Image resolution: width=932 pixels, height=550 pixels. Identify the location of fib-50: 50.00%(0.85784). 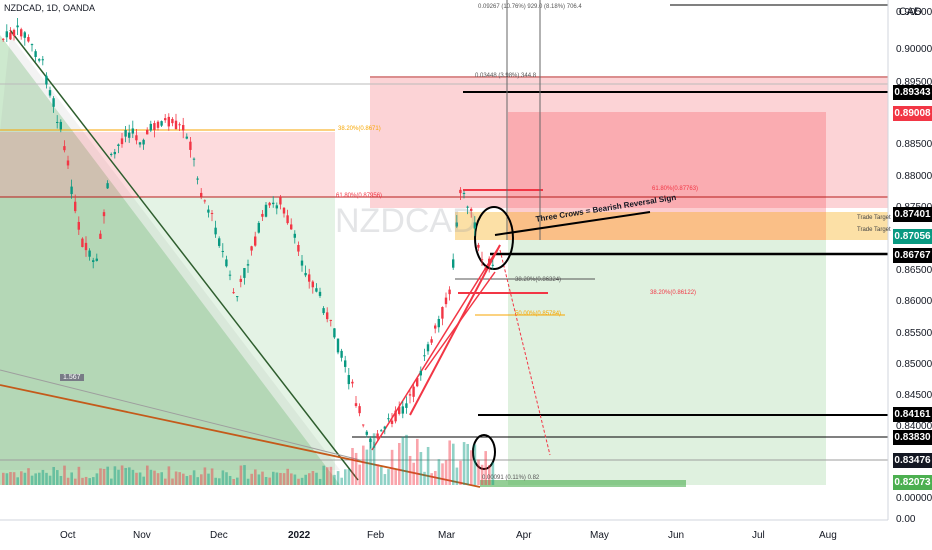
(538, 314).